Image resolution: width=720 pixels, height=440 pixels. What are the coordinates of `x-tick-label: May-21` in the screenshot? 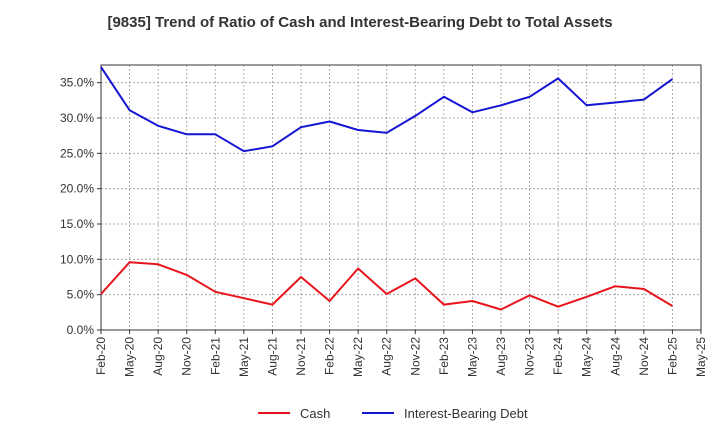 It's located at (244, 357).